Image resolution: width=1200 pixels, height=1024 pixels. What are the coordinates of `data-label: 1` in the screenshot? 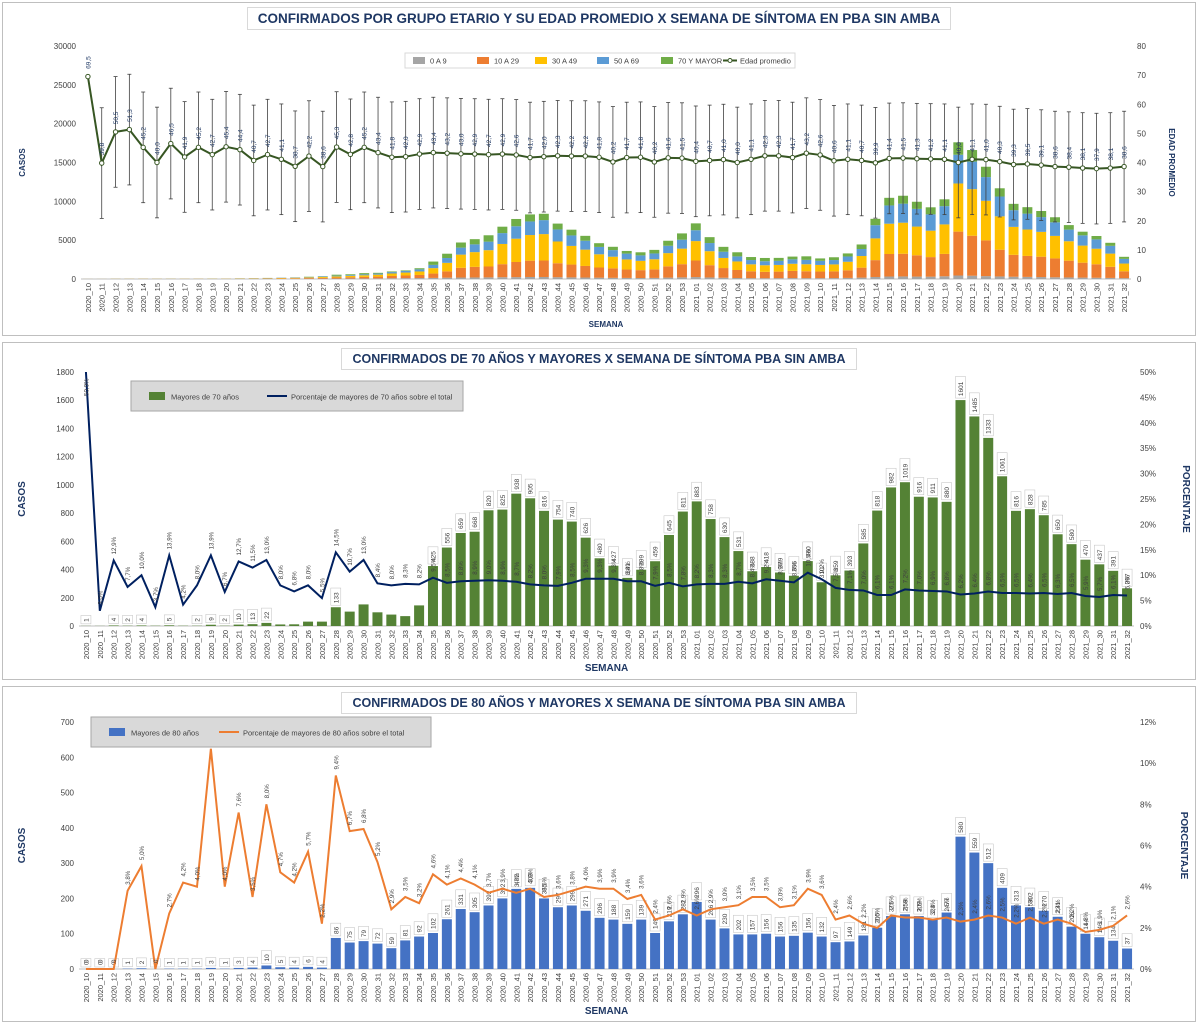 It's located at (184, 963).